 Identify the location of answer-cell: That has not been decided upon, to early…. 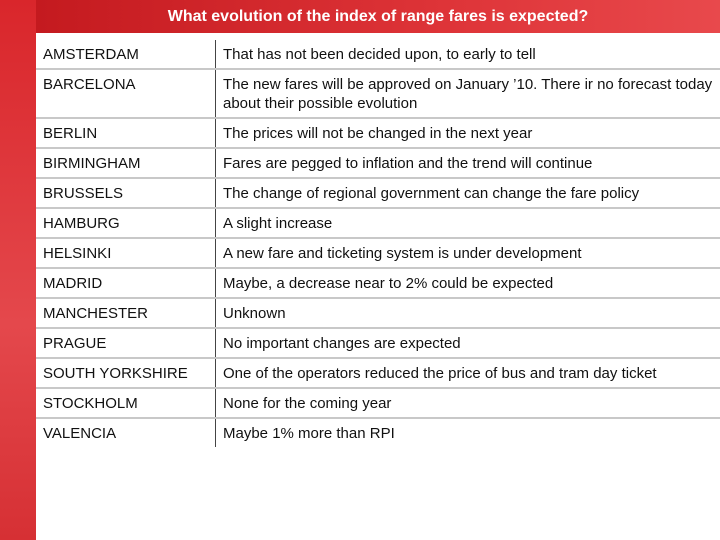
(467, 54).